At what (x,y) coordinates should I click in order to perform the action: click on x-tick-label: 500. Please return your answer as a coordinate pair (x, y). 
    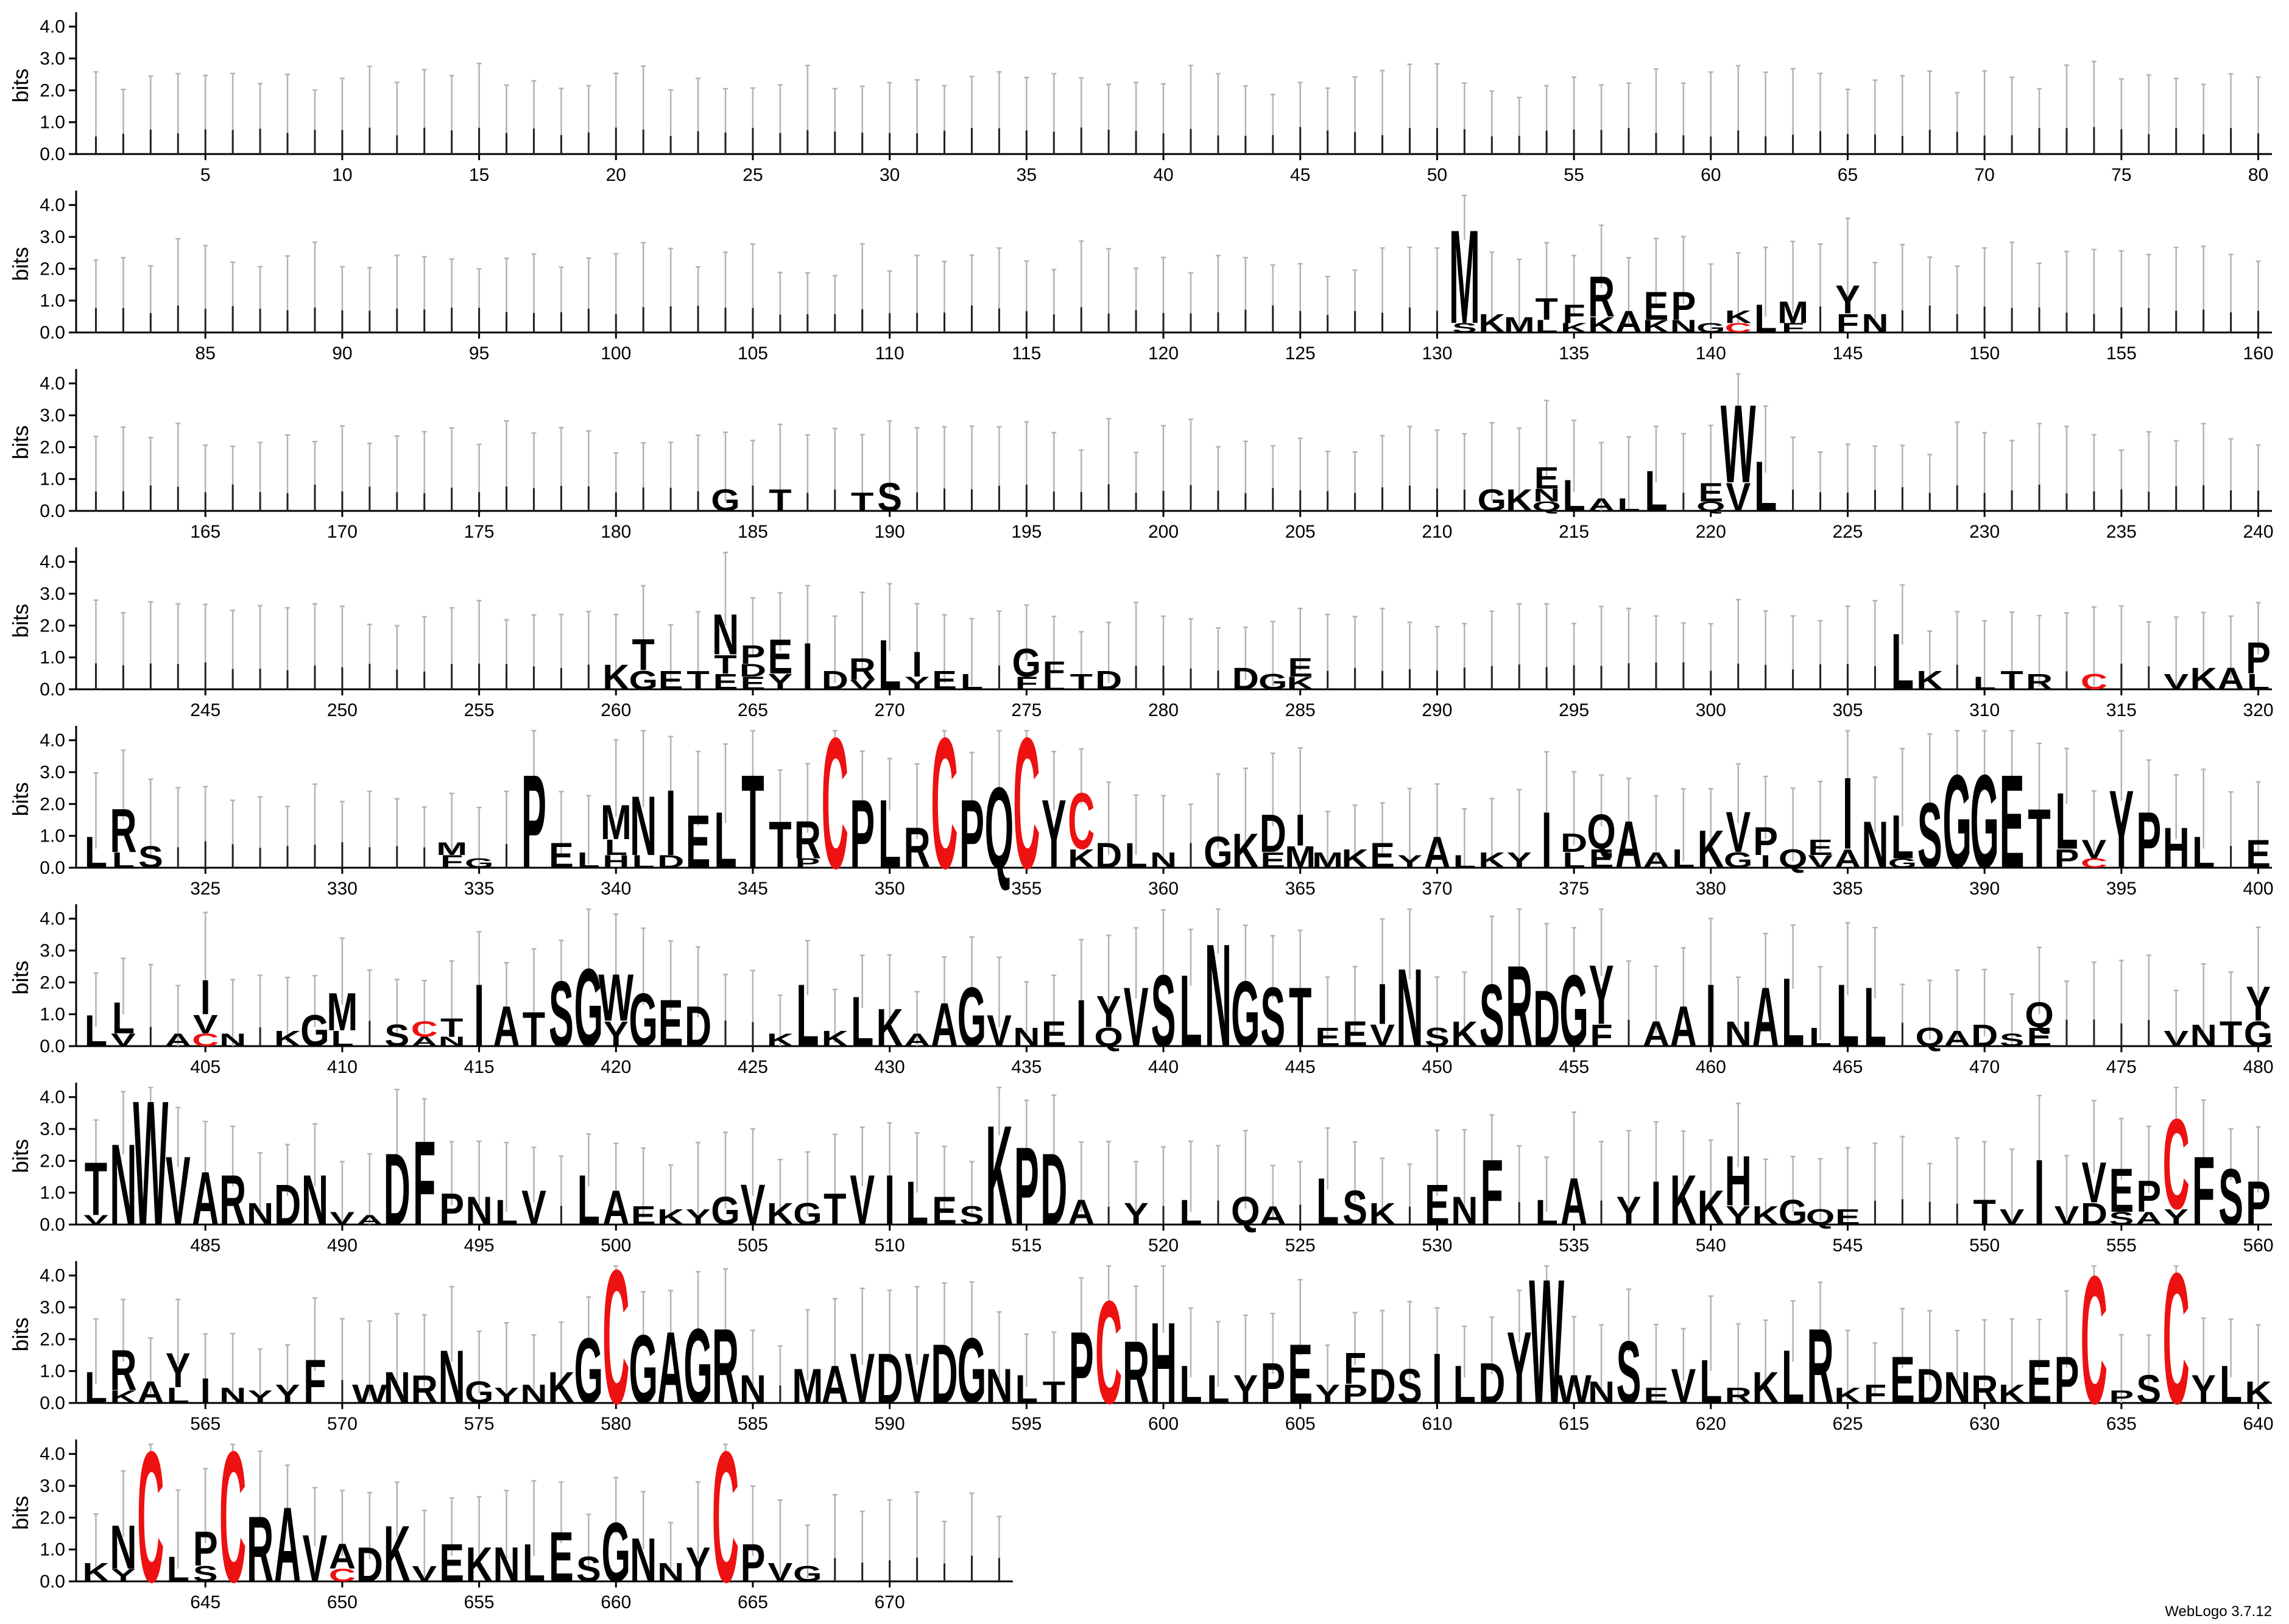
    Looking at the image, I should click on (616, 1246).